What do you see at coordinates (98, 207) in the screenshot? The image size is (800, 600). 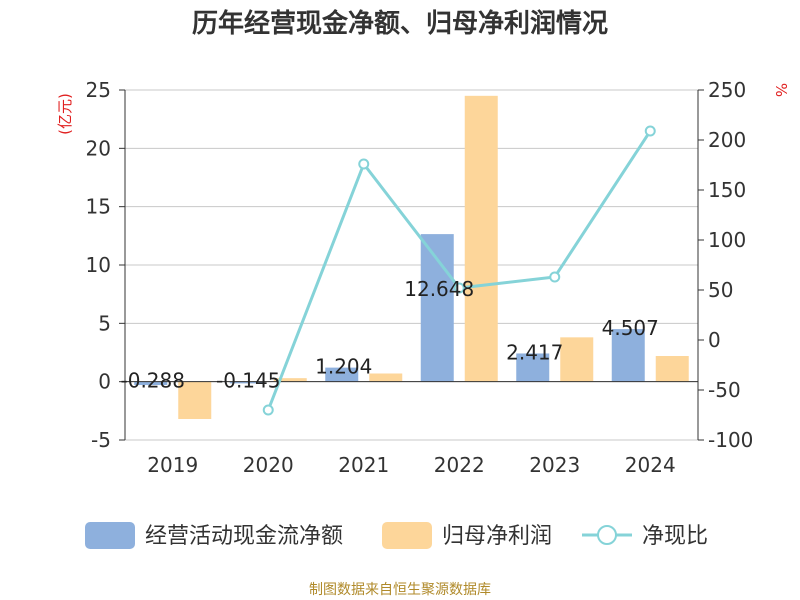 I see `y-tick-label: 15` at bounding box center [98, 207].